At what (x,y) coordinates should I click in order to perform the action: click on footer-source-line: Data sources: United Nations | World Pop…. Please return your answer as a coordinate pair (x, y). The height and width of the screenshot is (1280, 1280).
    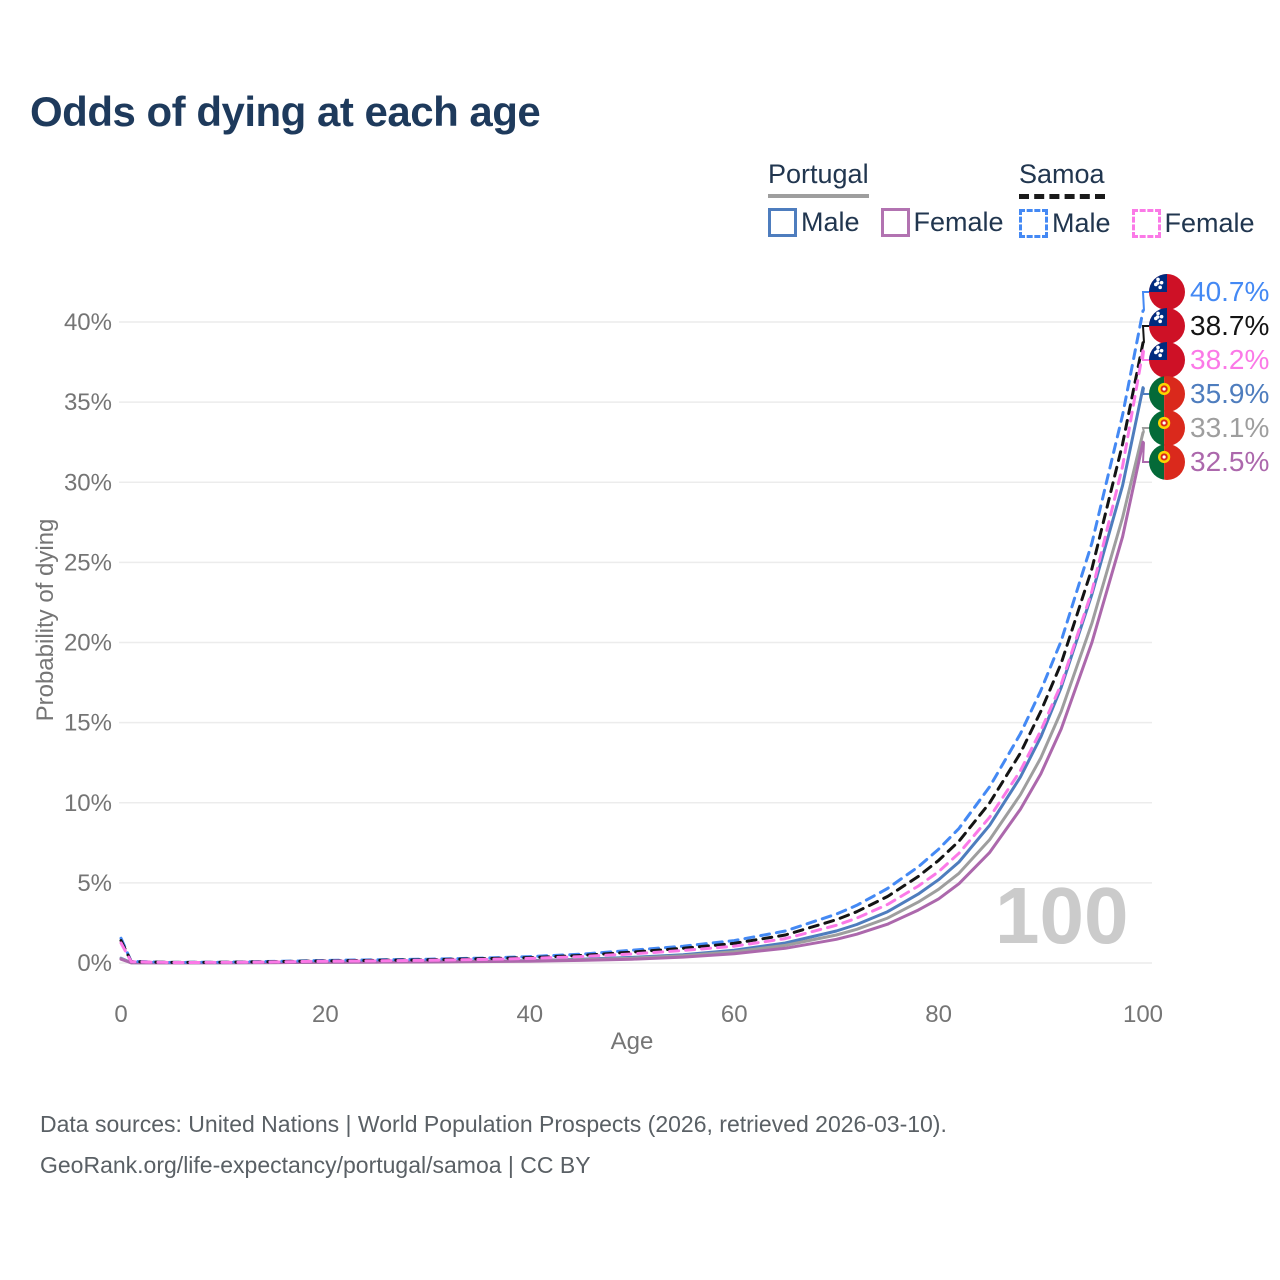
    Looking at the image, I should click on (493, 1124).